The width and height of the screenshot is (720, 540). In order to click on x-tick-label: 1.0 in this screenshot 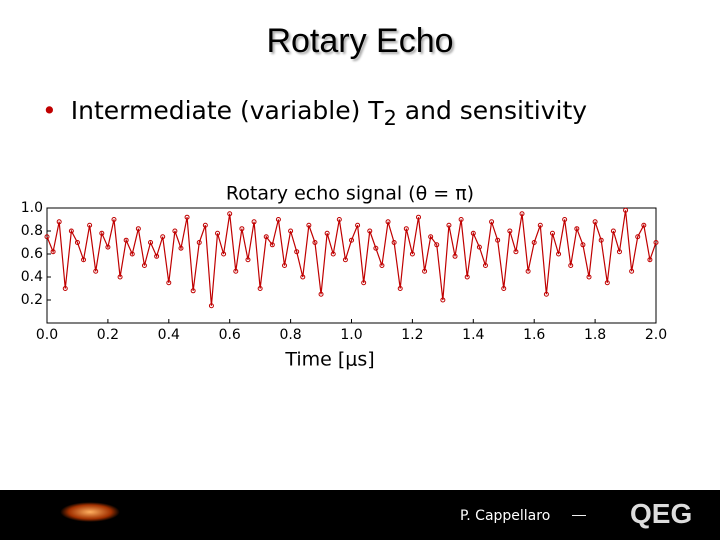, I will do `click(351, 335)`.